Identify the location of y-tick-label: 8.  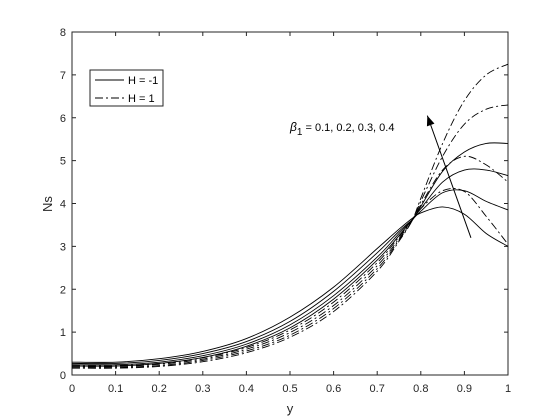
(63, 33).